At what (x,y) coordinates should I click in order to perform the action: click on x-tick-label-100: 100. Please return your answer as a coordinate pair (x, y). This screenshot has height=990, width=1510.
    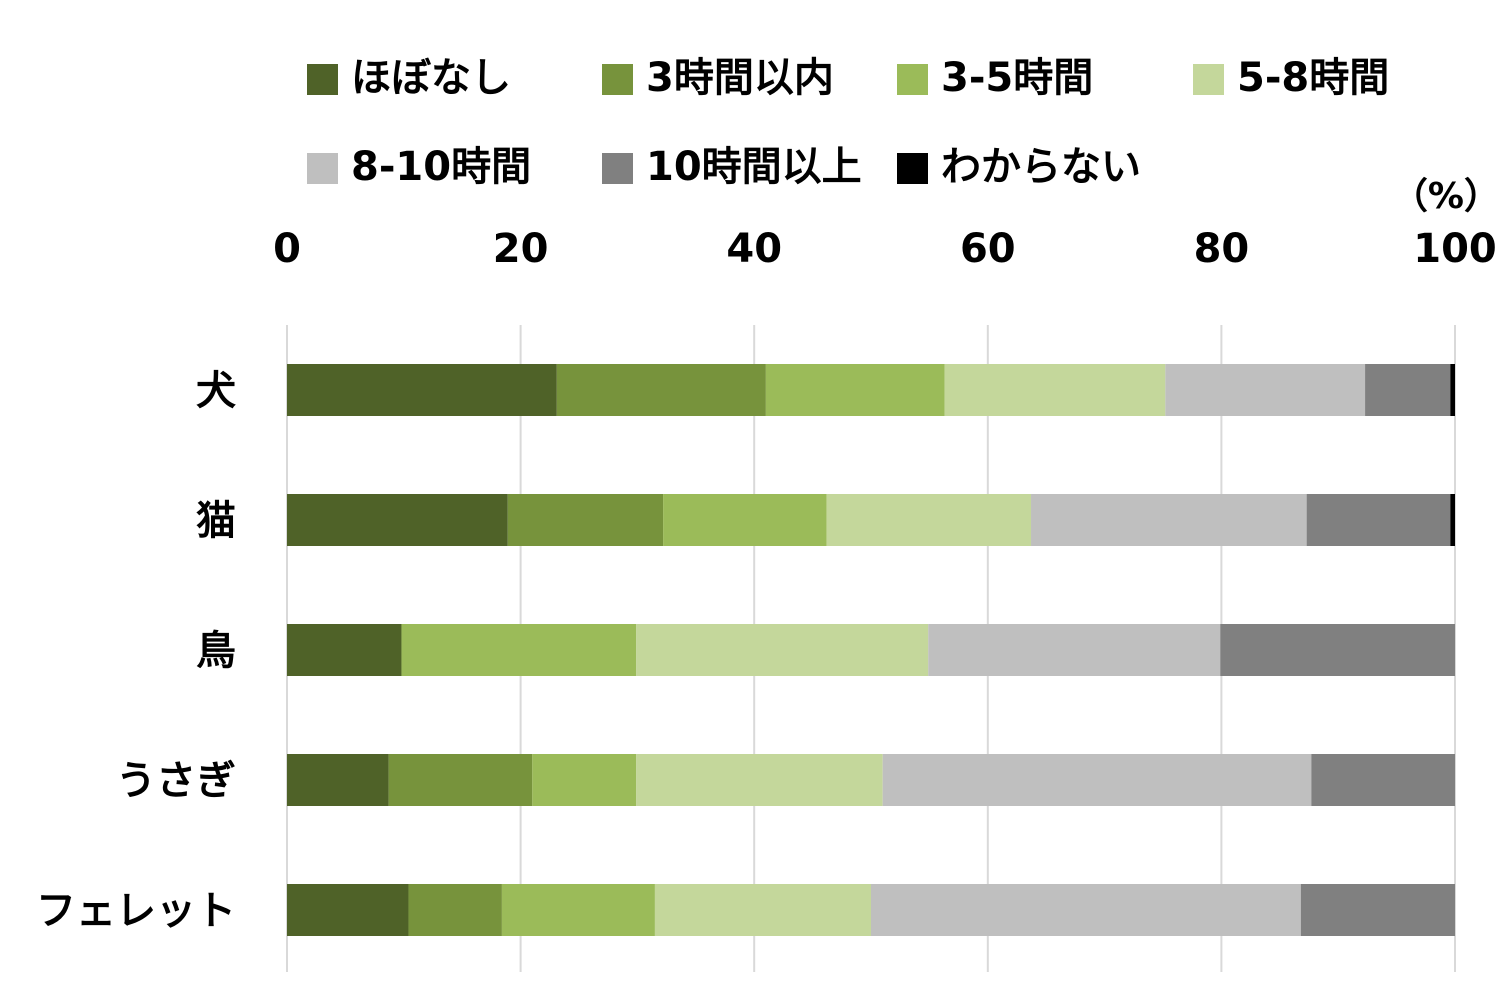
    Looking at the image, I should click on (1455, 249).